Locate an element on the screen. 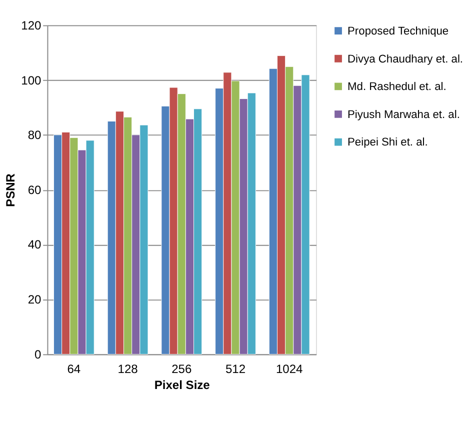  y-tick-label: 0 is located at coordinates (38, 354).